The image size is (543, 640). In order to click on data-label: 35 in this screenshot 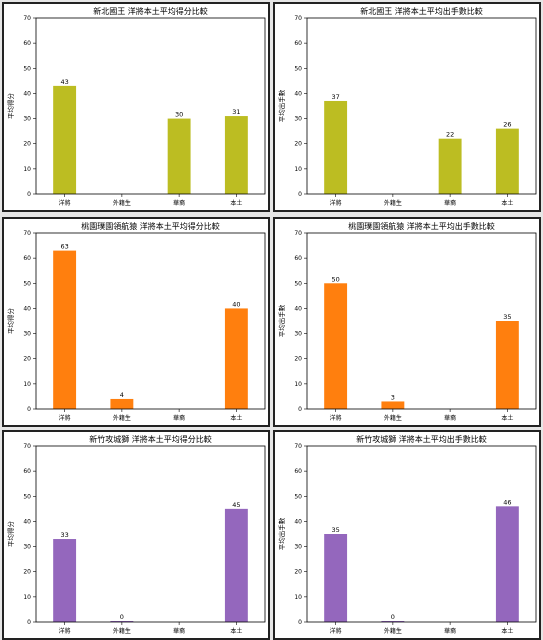, I will do `click(335, 530)`.